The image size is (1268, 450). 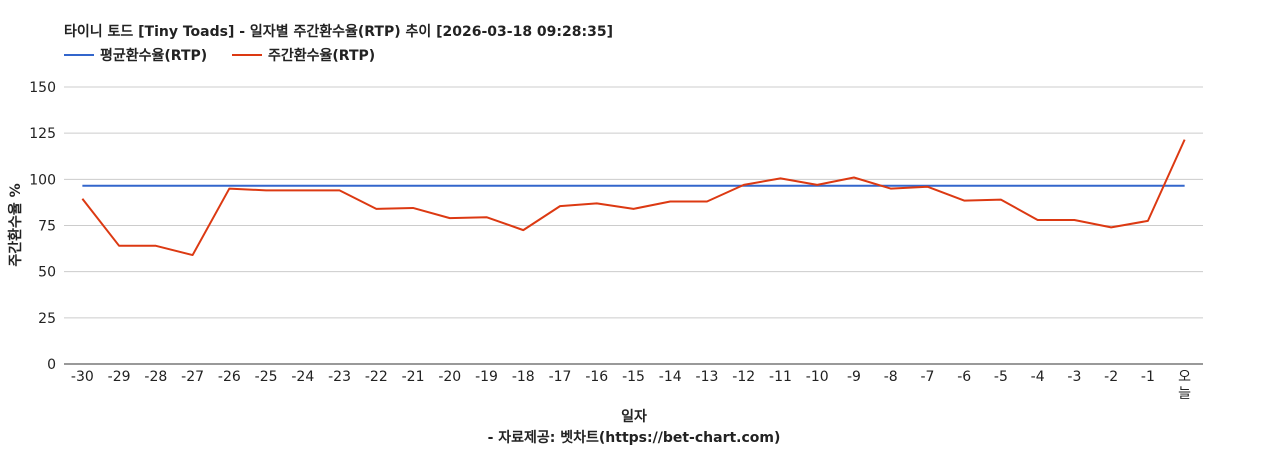 I want to click on x-tick-label: -3, so click(x=1074, y=377).